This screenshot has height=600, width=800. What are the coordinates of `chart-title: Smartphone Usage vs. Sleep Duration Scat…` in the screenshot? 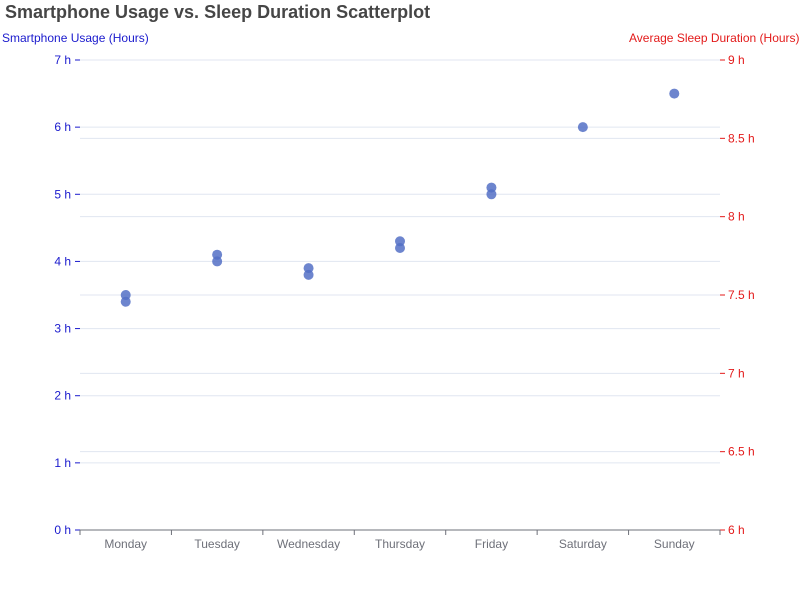 It's located at (218, 12).